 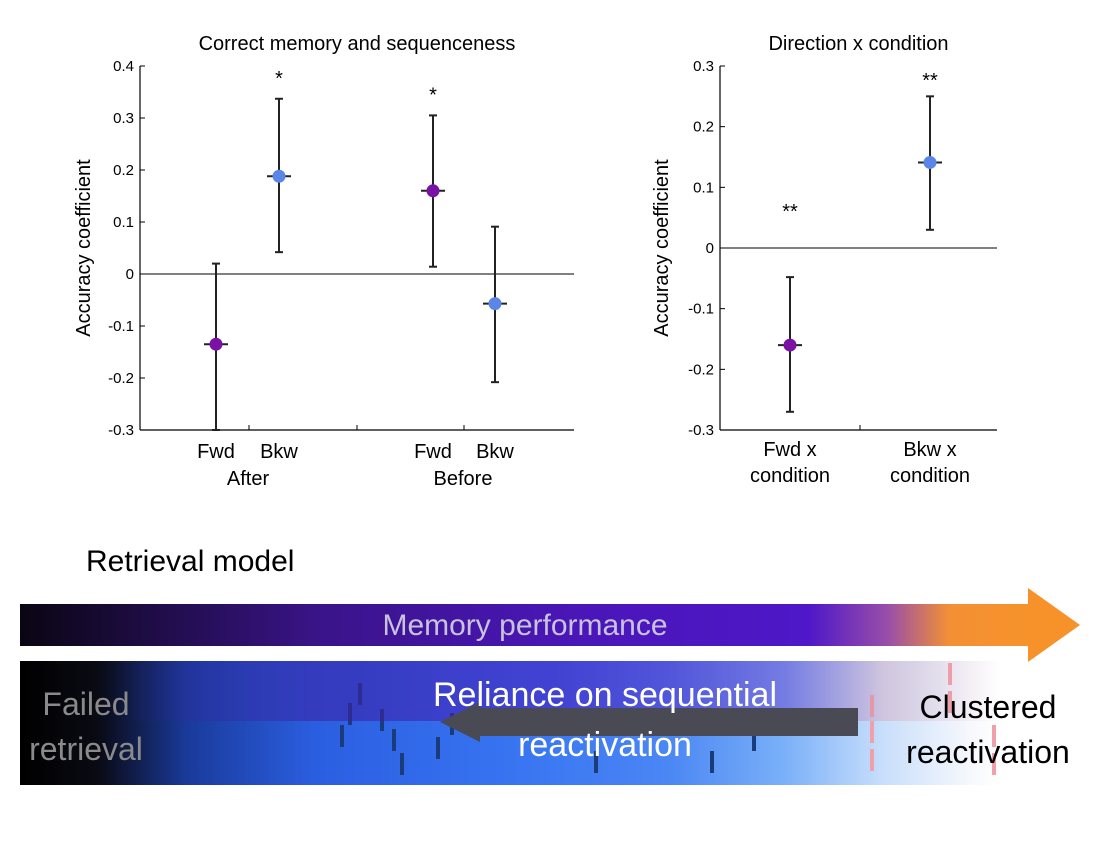 I want to click on group-label: Before, so click(x=463, y=479).